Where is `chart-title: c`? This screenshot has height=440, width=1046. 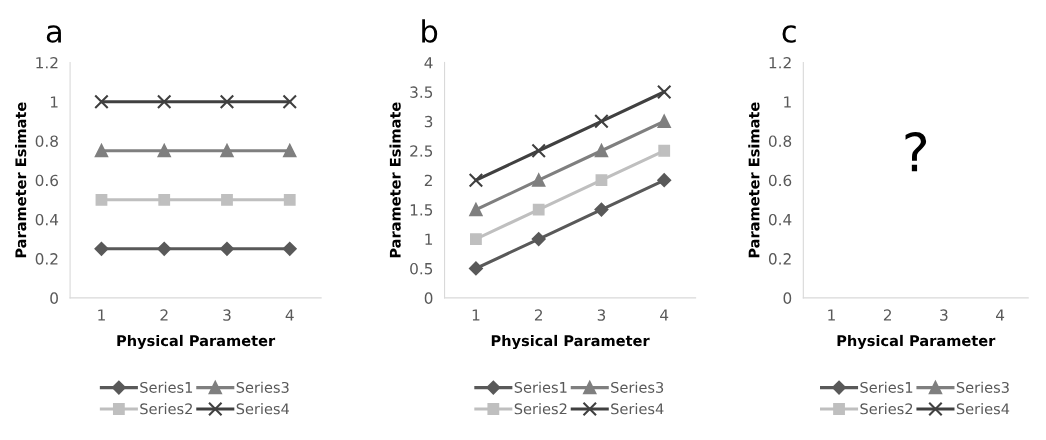
chart-title: c is located at coordinates (789, 34).